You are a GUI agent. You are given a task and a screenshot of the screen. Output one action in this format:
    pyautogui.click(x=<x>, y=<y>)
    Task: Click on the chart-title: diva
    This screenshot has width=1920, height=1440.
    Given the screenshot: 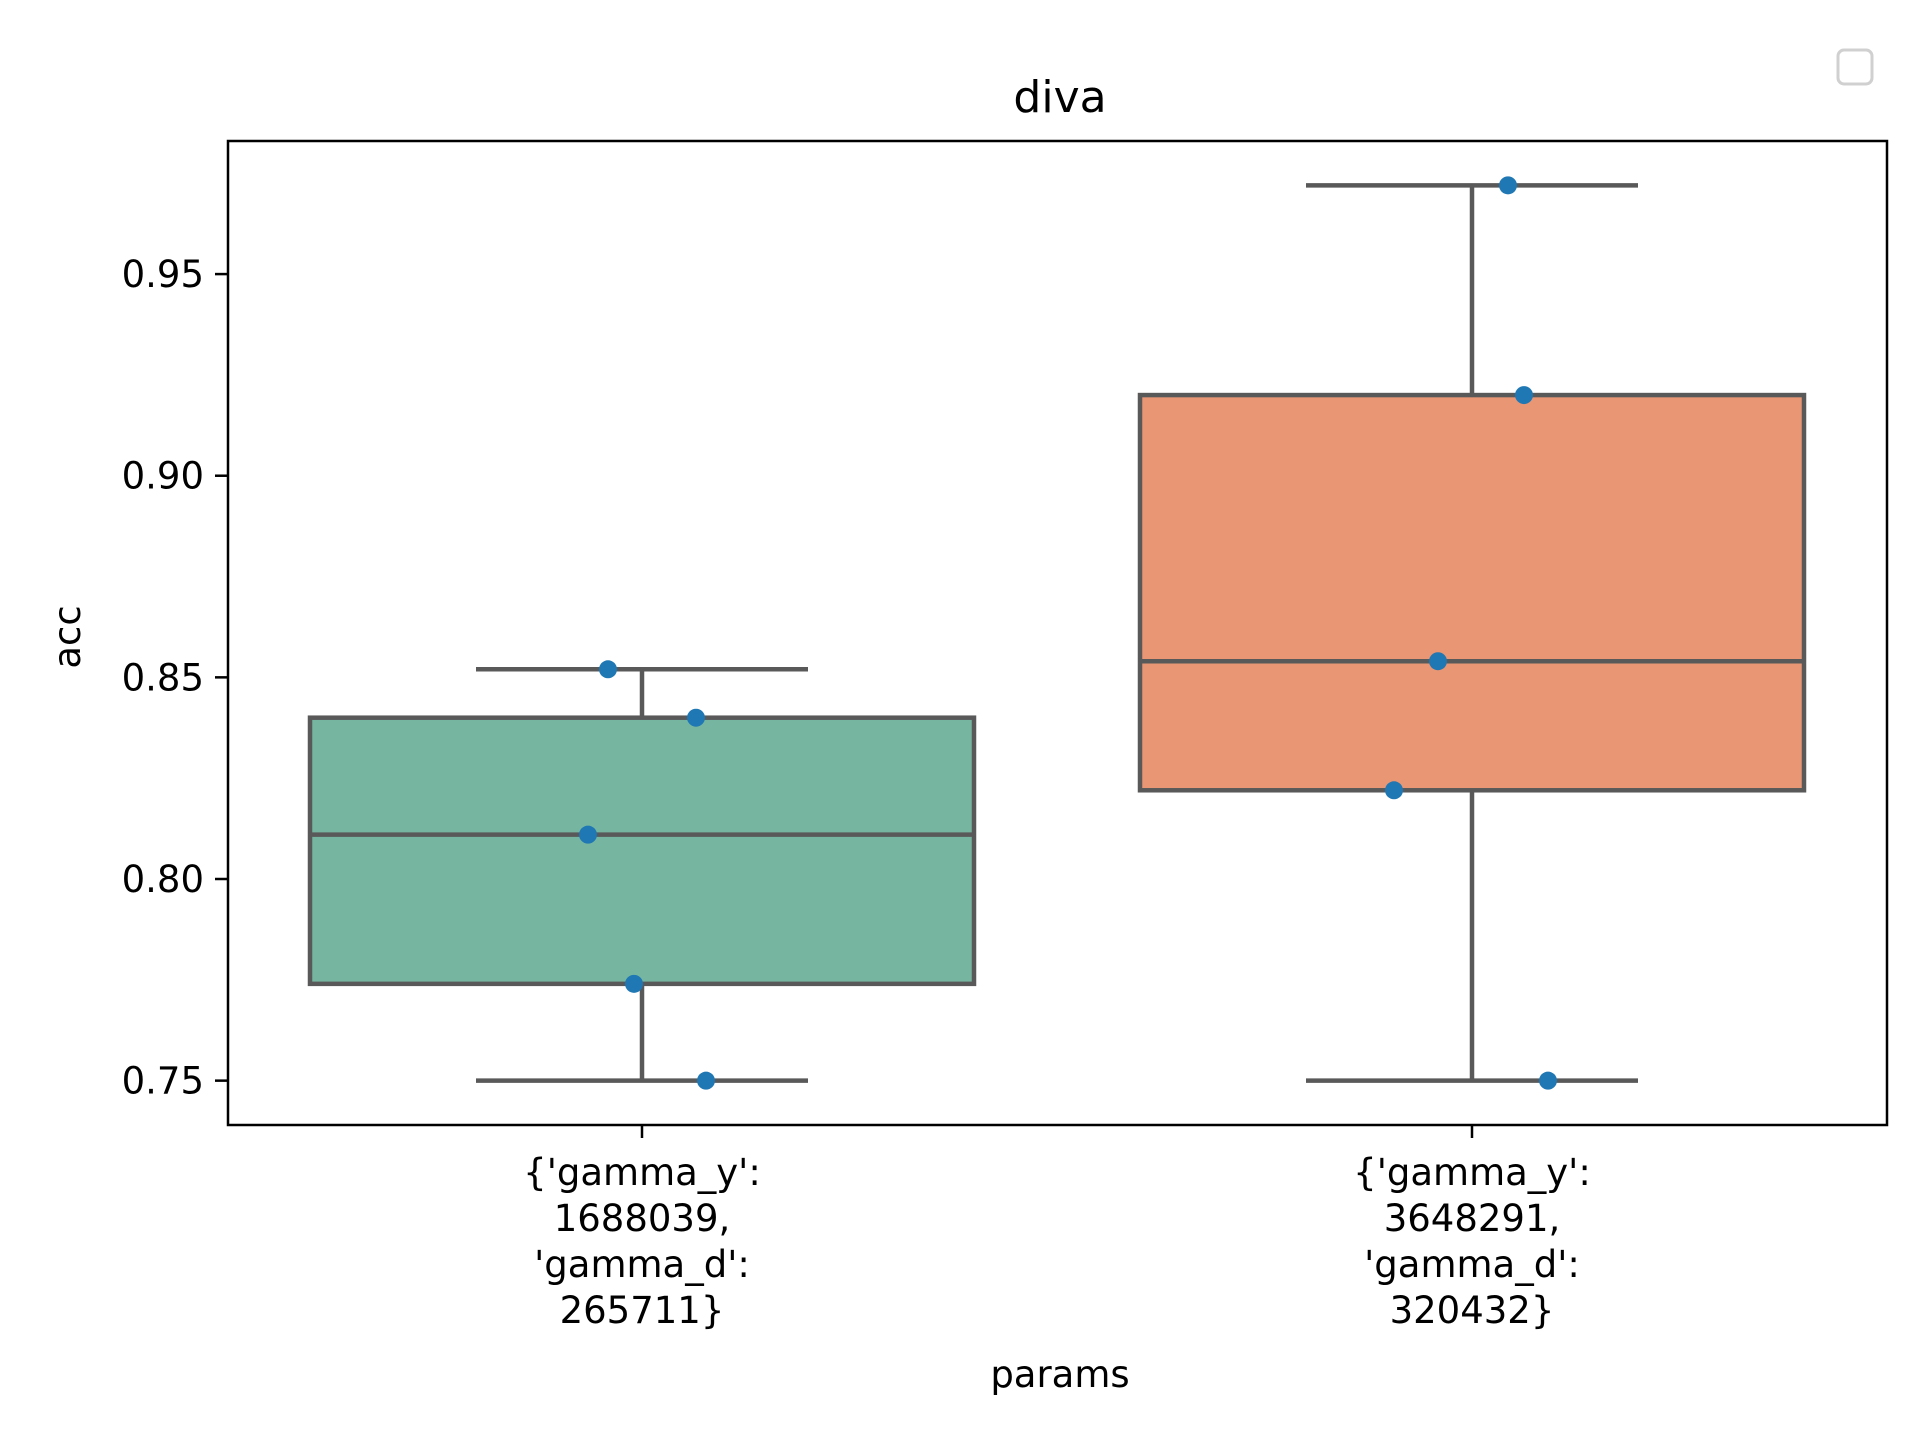 What is the action you would take?
    pyautogui.click(x=1059, y=97)
    